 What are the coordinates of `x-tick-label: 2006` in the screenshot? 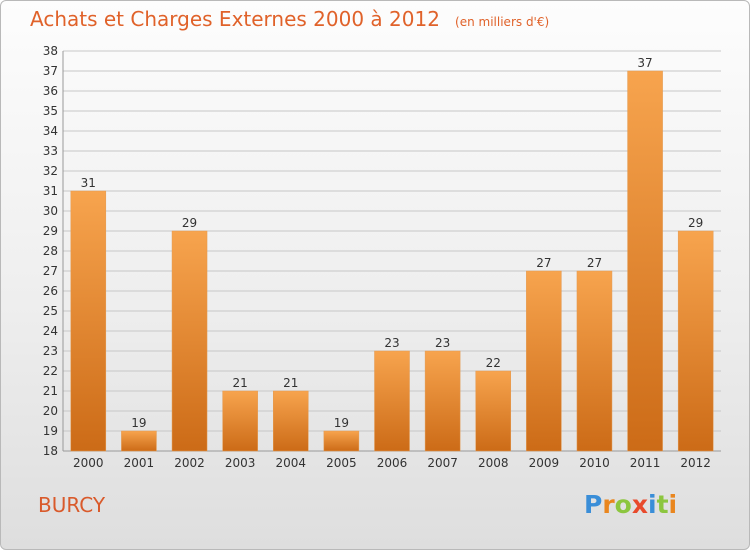 It's located at (392, 463).